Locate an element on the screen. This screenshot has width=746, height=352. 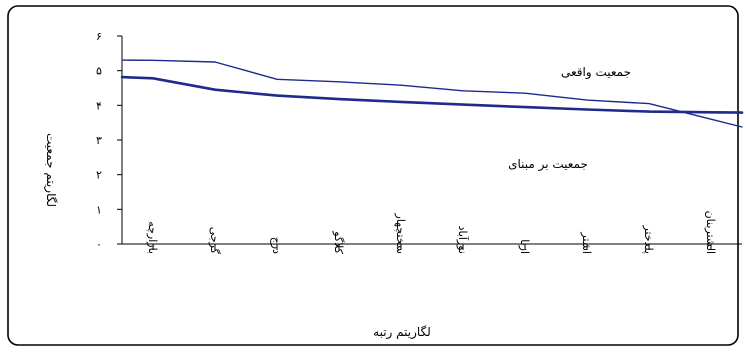
y-axis-title: لگاریتم جمعیت is located at coordinates (50, 170).